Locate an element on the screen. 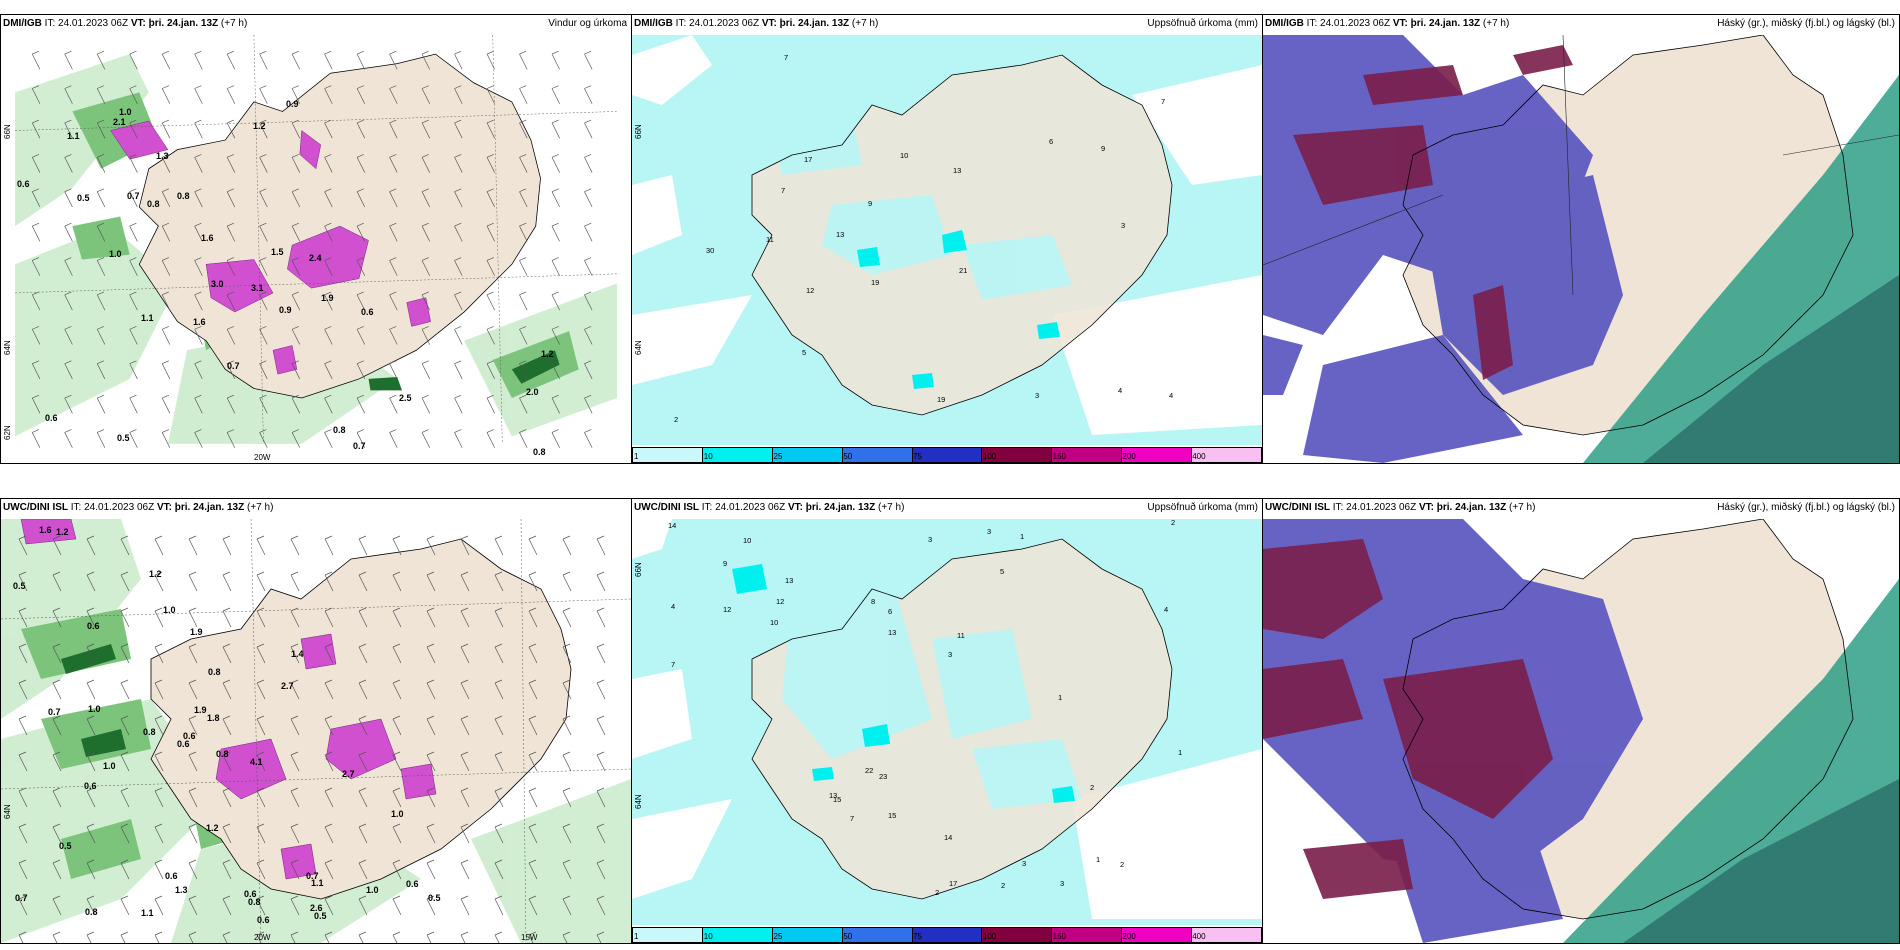  value-label: 6 is located at coordinates (890, 611).